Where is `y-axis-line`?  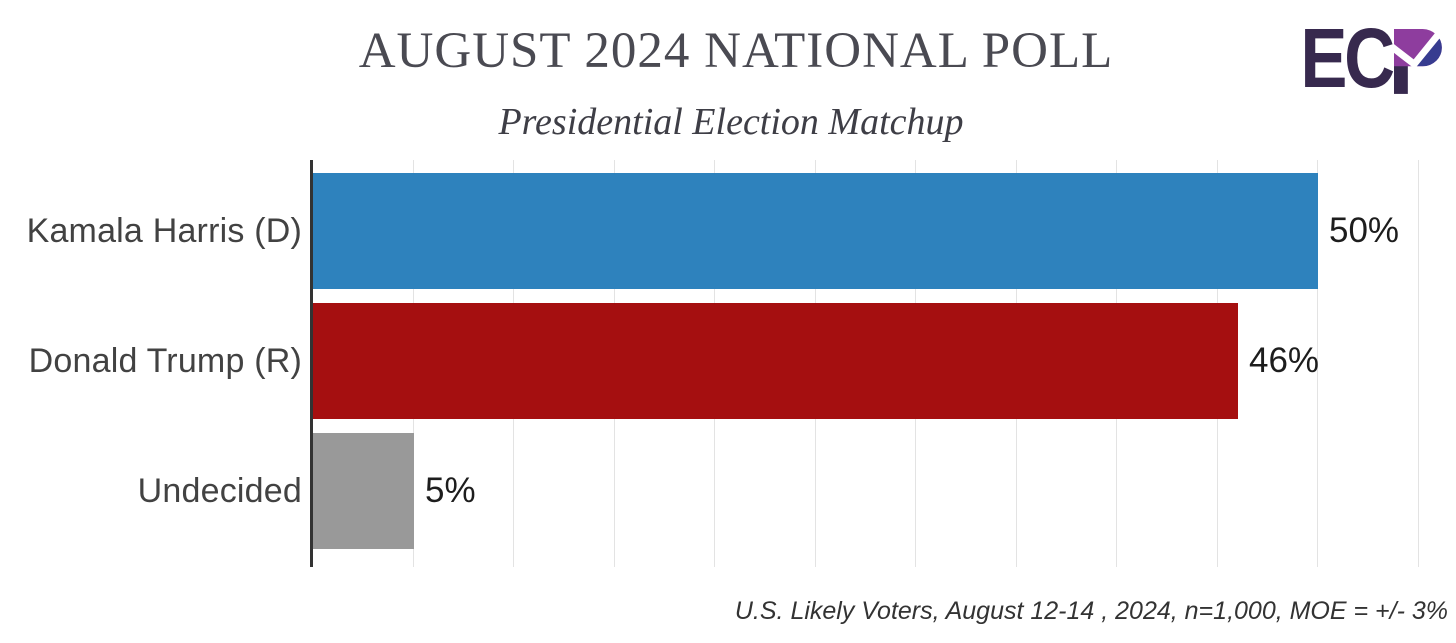 y-axis-line is located at coordinates (311, 363).